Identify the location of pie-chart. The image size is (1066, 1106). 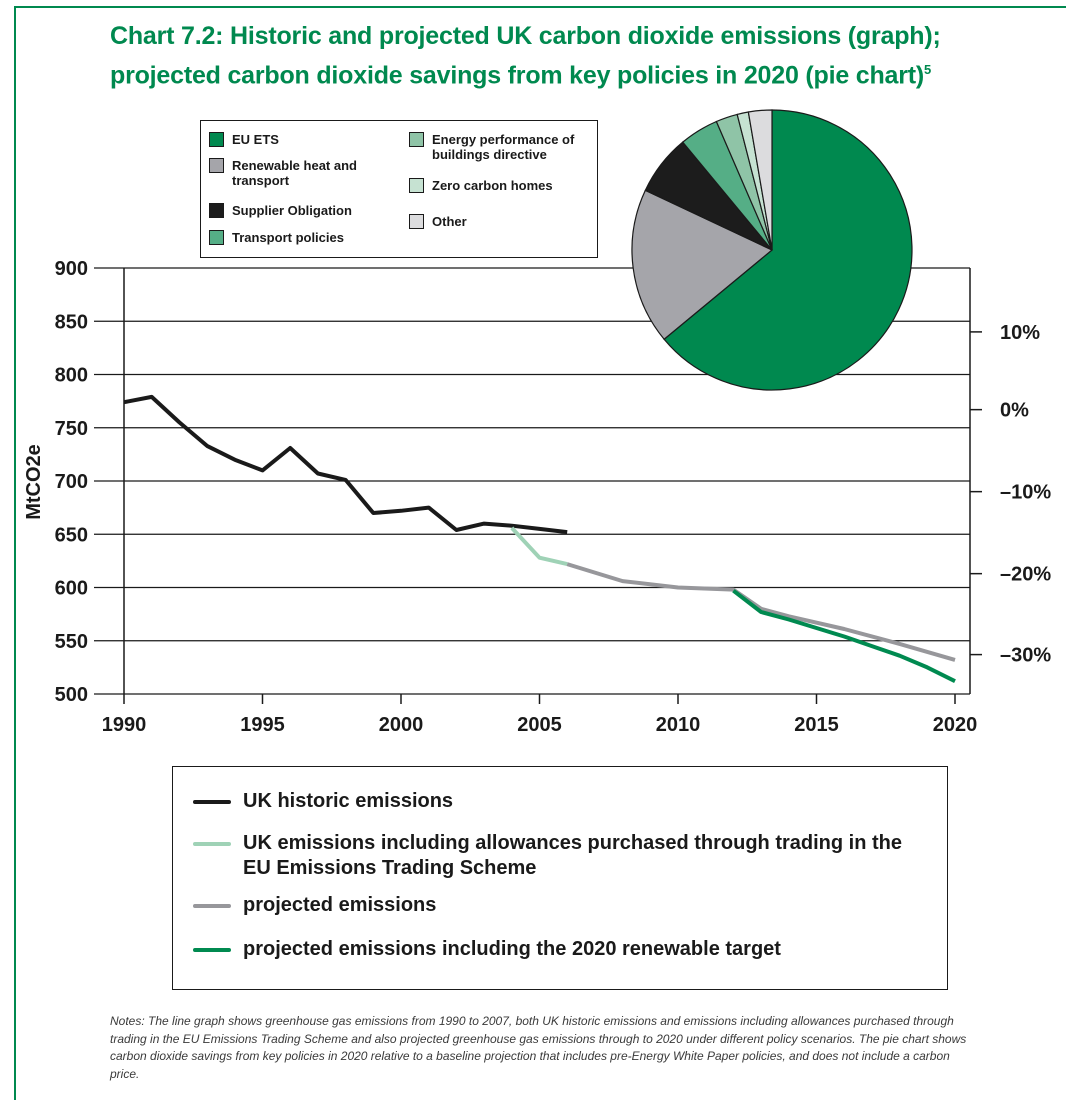
(772, 250).